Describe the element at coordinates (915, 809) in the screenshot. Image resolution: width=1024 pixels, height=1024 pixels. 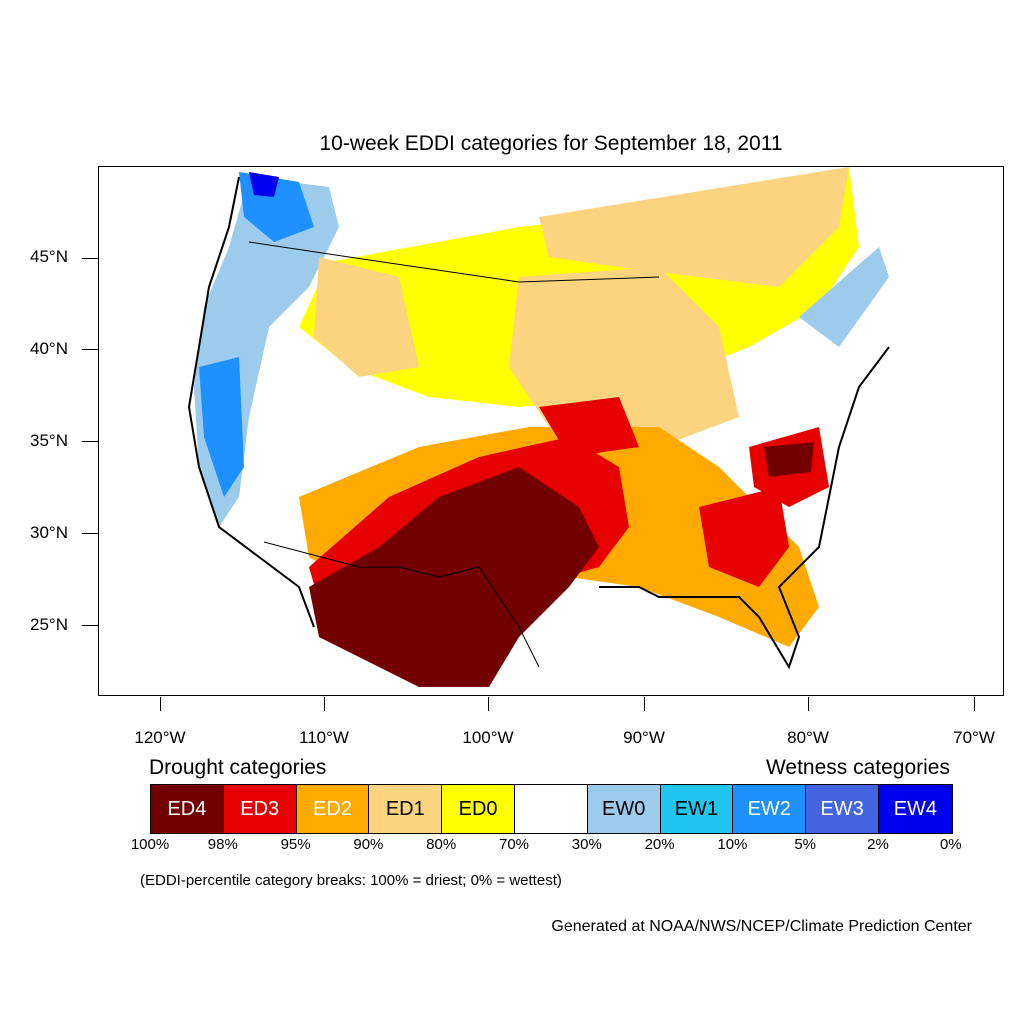
I see `legend-box-ew4: EW4` at that location.